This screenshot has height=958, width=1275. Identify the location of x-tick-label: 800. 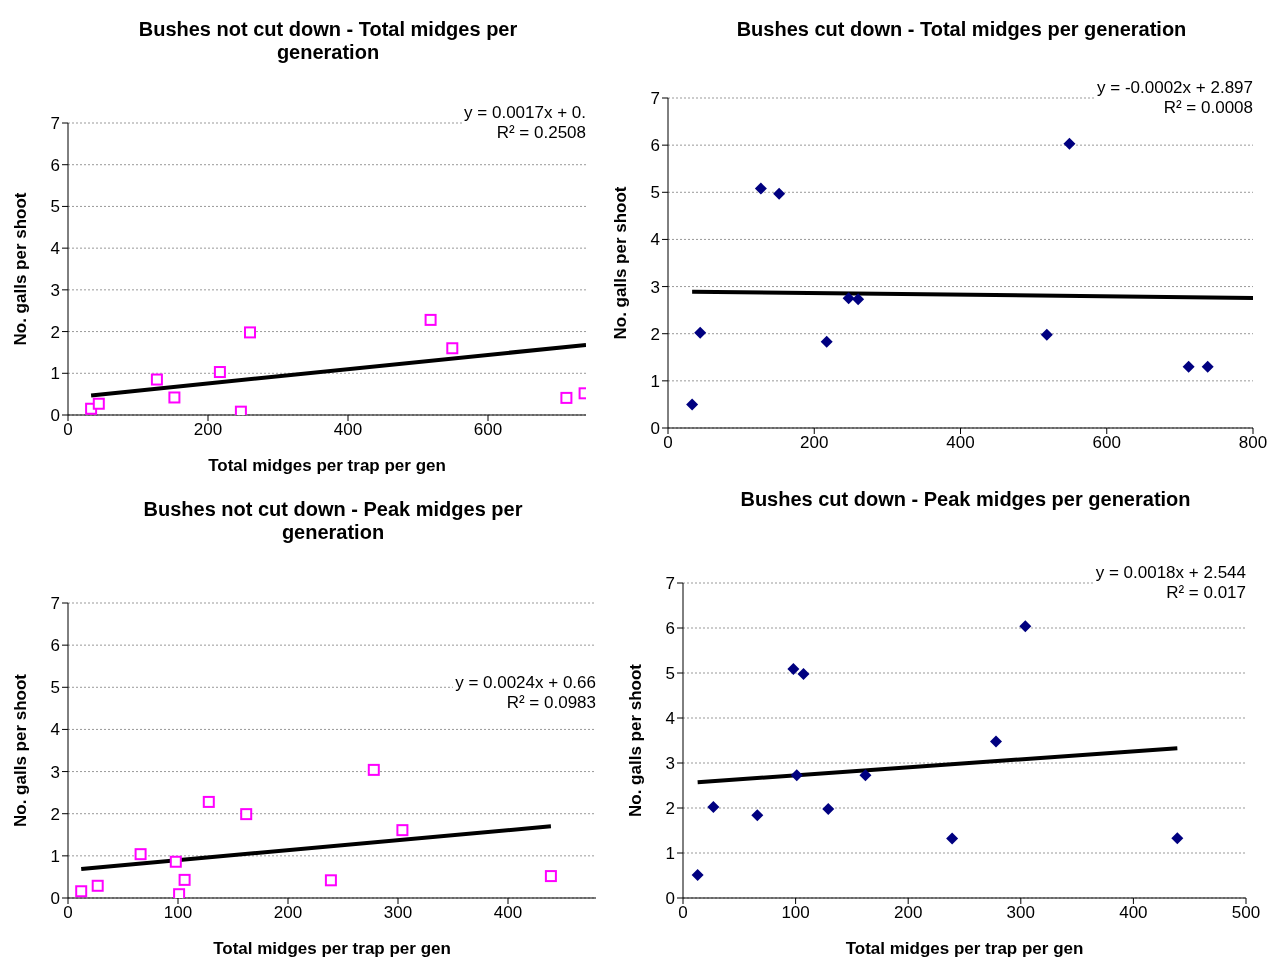
(1253, 443).